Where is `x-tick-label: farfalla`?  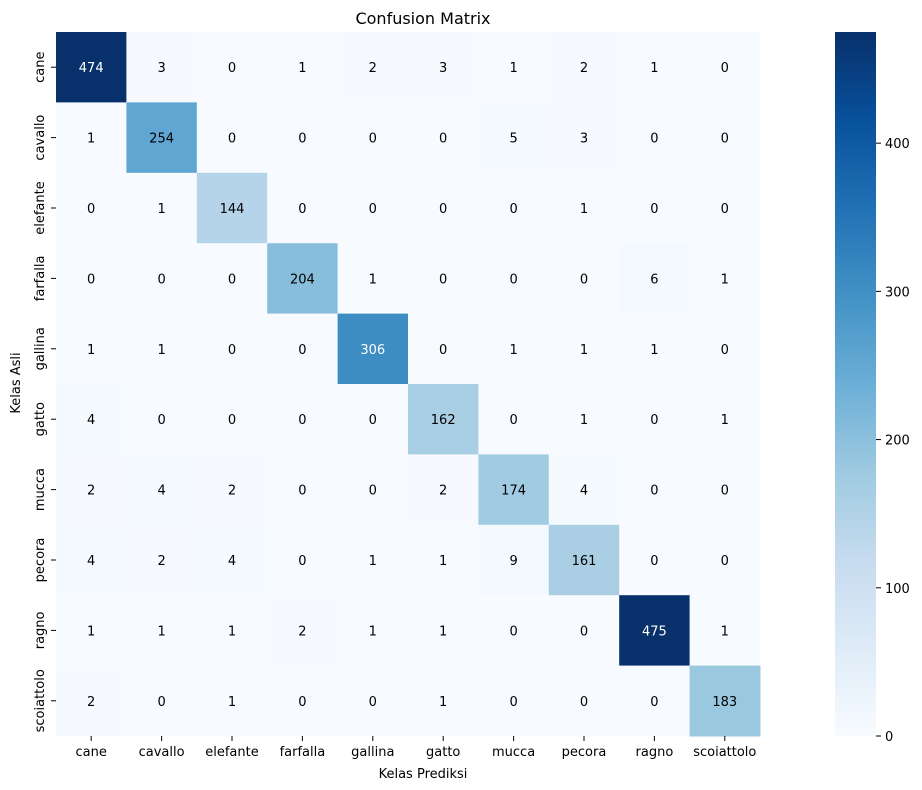 x-tick-label: farfalla is located at coordinates (303, 752).